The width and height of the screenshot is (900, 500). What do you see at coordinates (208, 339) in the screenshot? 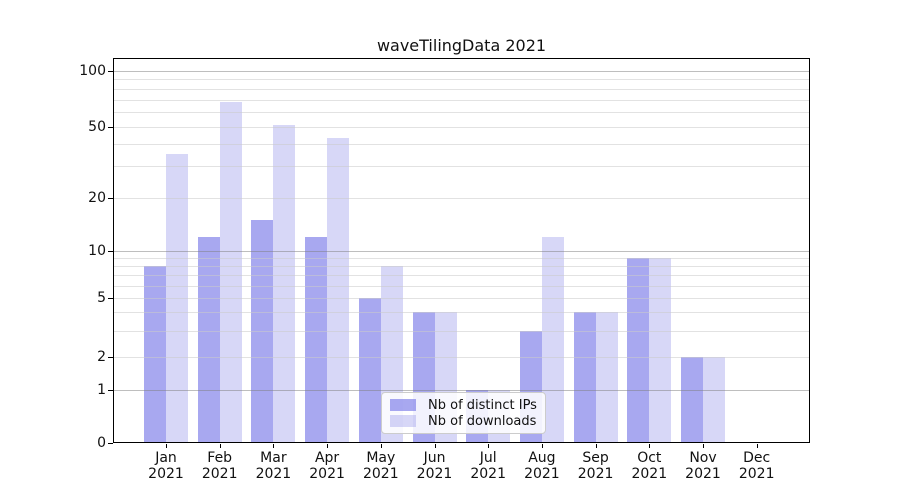
I see `bar-distinct-ips-feb` at bounding box center [208, 339].